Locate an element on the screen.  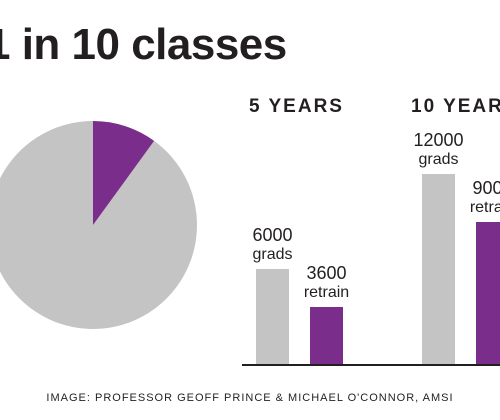
bar-value: 12000 is located at coordinates (438, 140).